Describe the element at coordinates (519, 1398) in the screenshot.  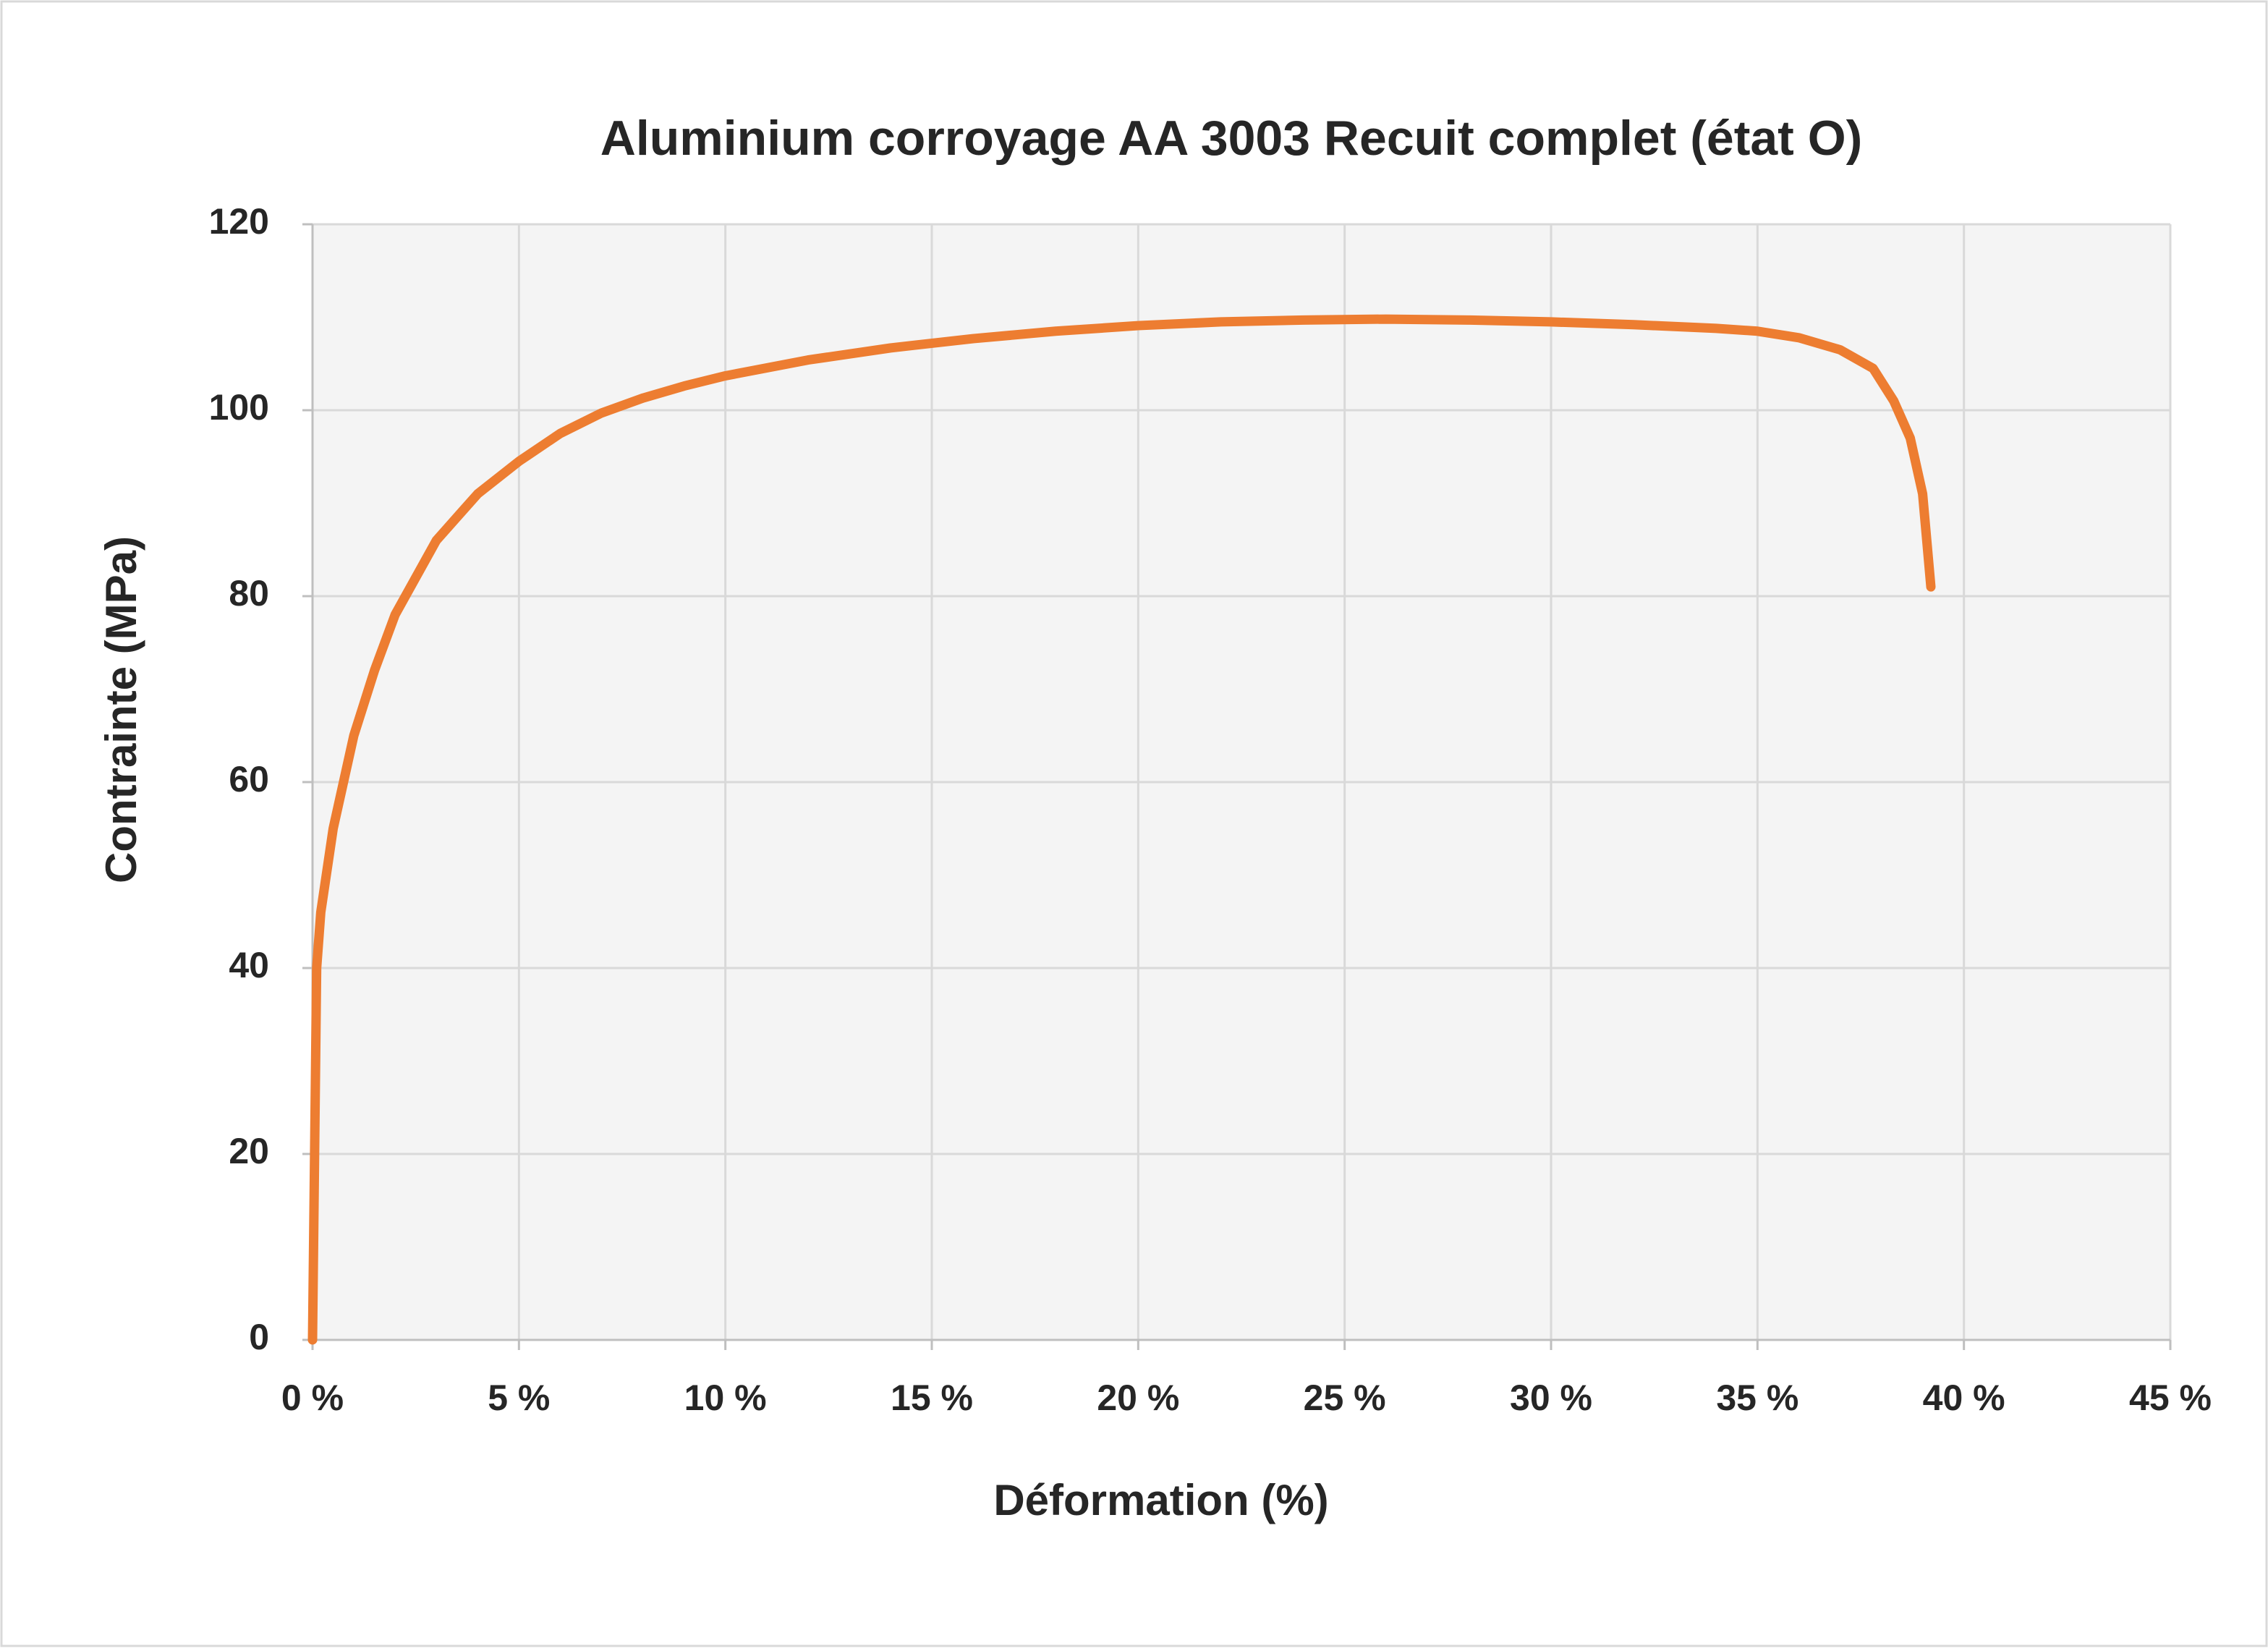
I see `x-tick-label: 5 %` at that location.